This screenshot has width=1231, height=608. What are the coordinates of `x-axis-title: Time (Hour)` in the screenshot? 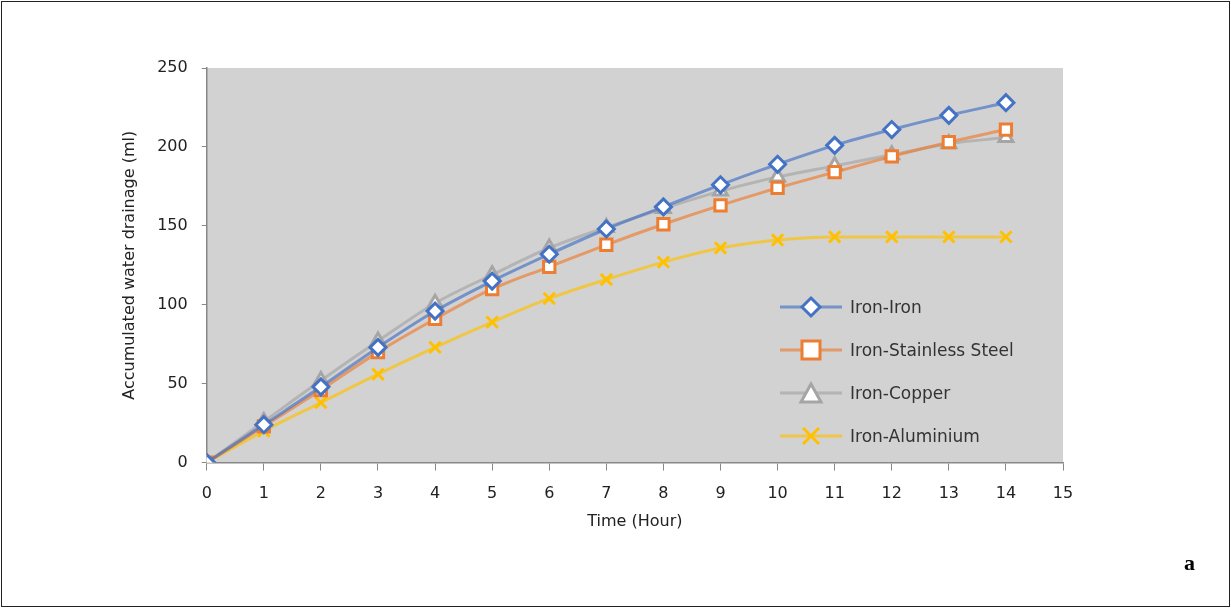 It's located at (634, 520).